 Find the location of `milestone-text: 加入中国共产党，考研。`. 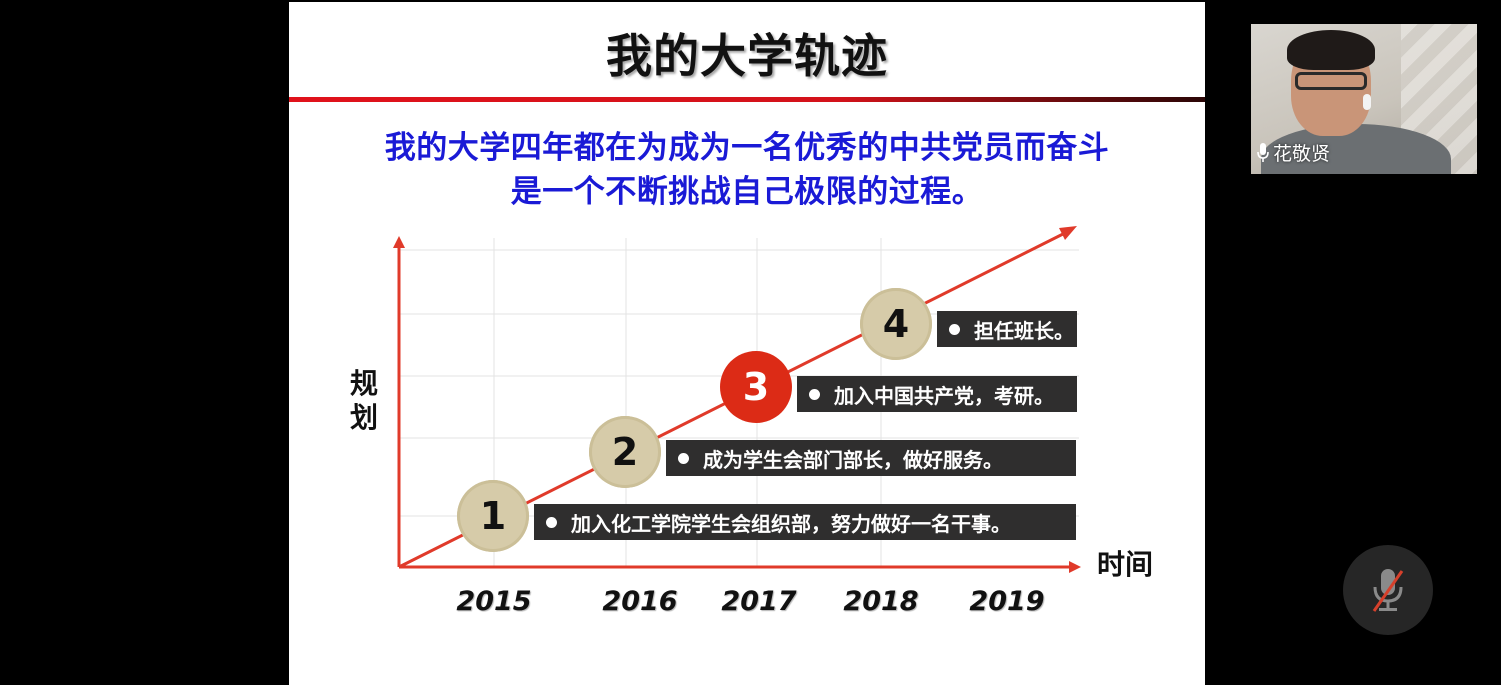

milestone-text: 加入中国共产党，考研。 is located at coordinates (944, 395).